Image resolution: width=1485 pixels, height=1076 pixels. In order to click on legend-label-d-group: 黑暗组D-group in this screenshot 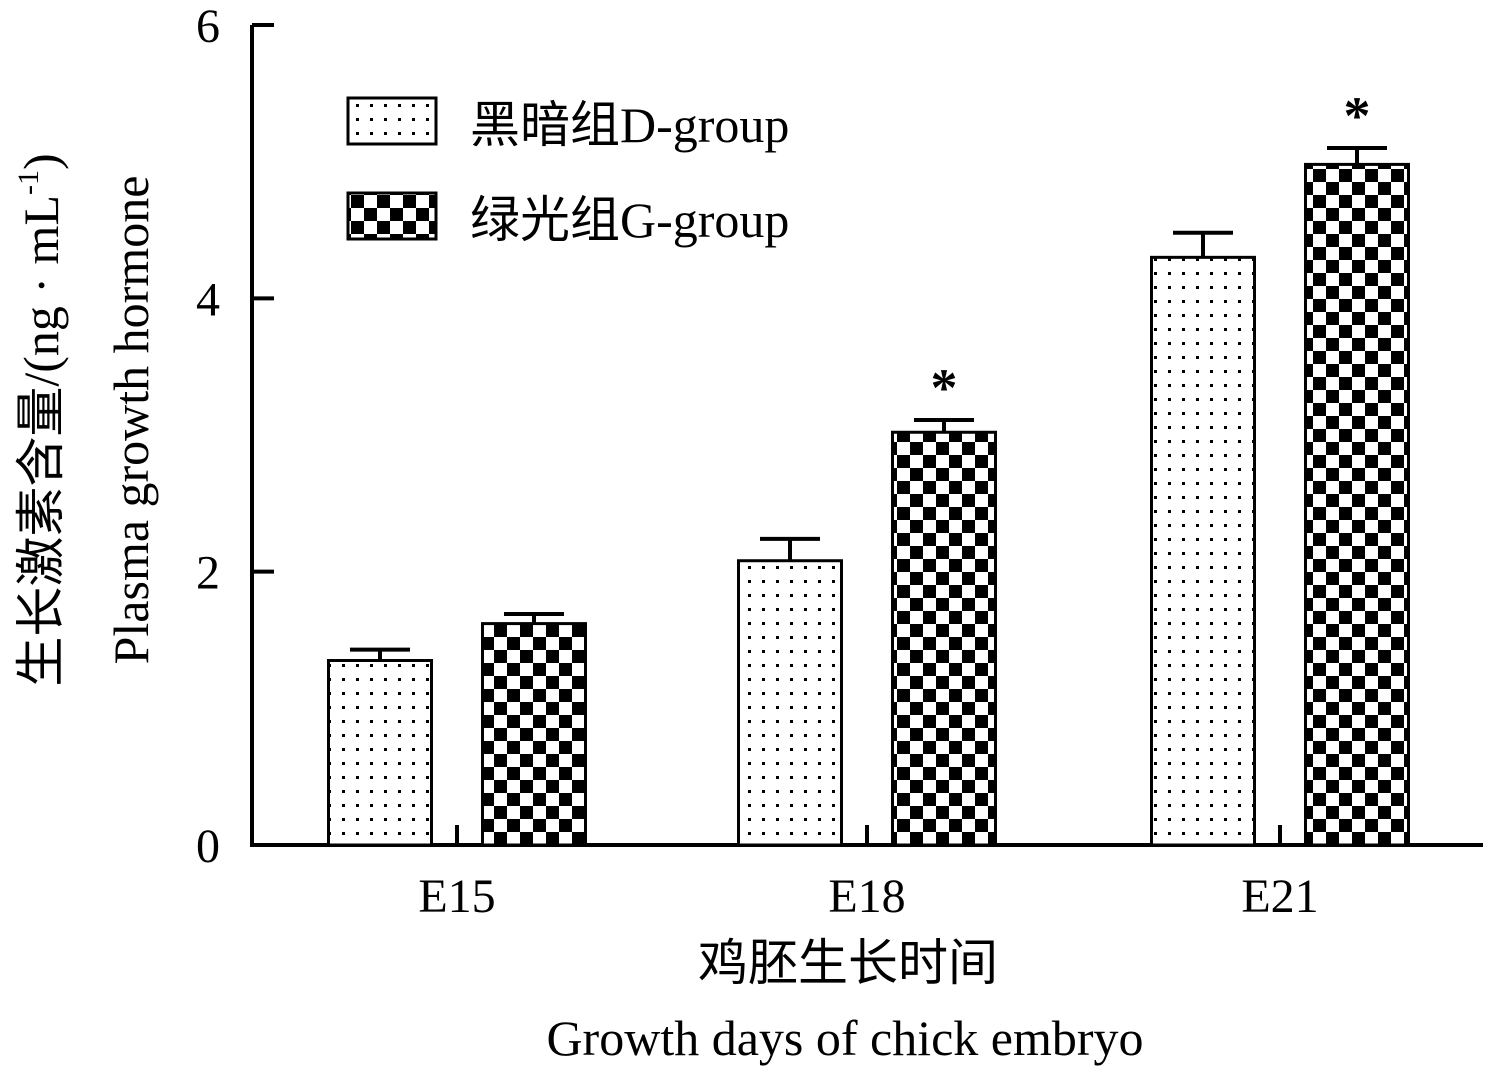, I will do `click(629, 125)`.